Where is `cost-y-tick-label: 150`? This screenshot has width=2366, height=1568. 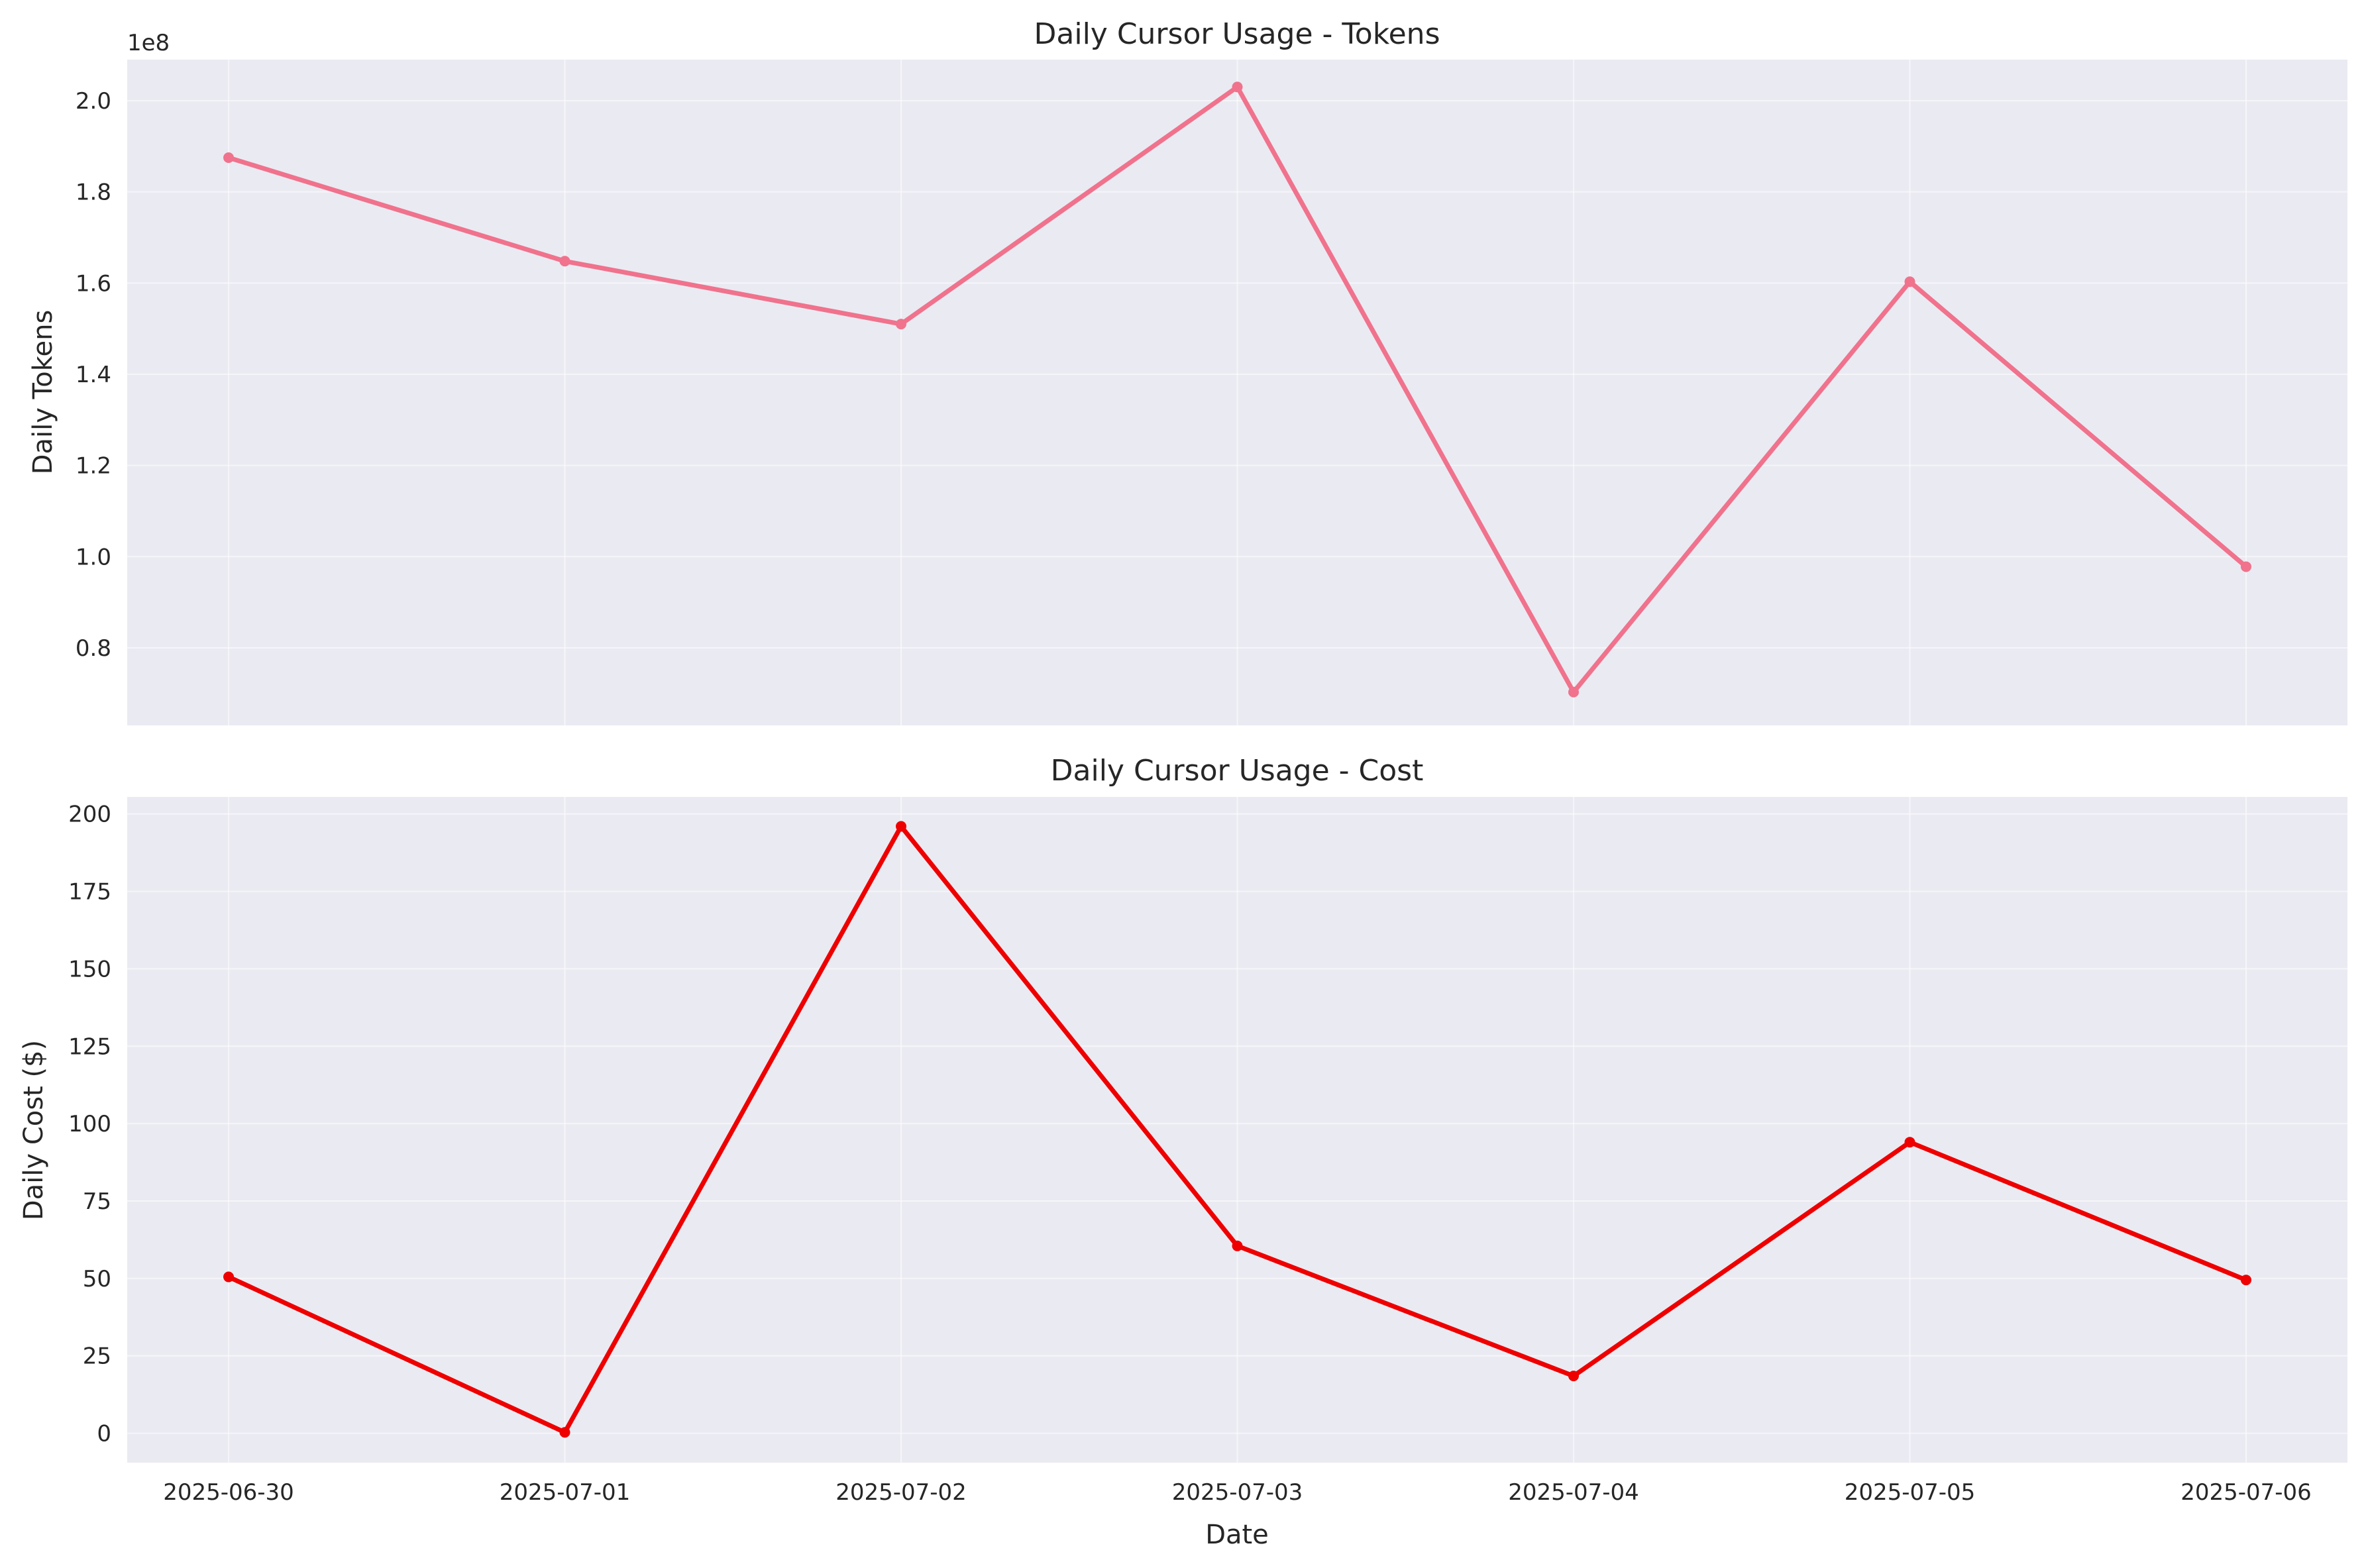
cost-y-tick-label: 150 is located at coordinates (89, 969).